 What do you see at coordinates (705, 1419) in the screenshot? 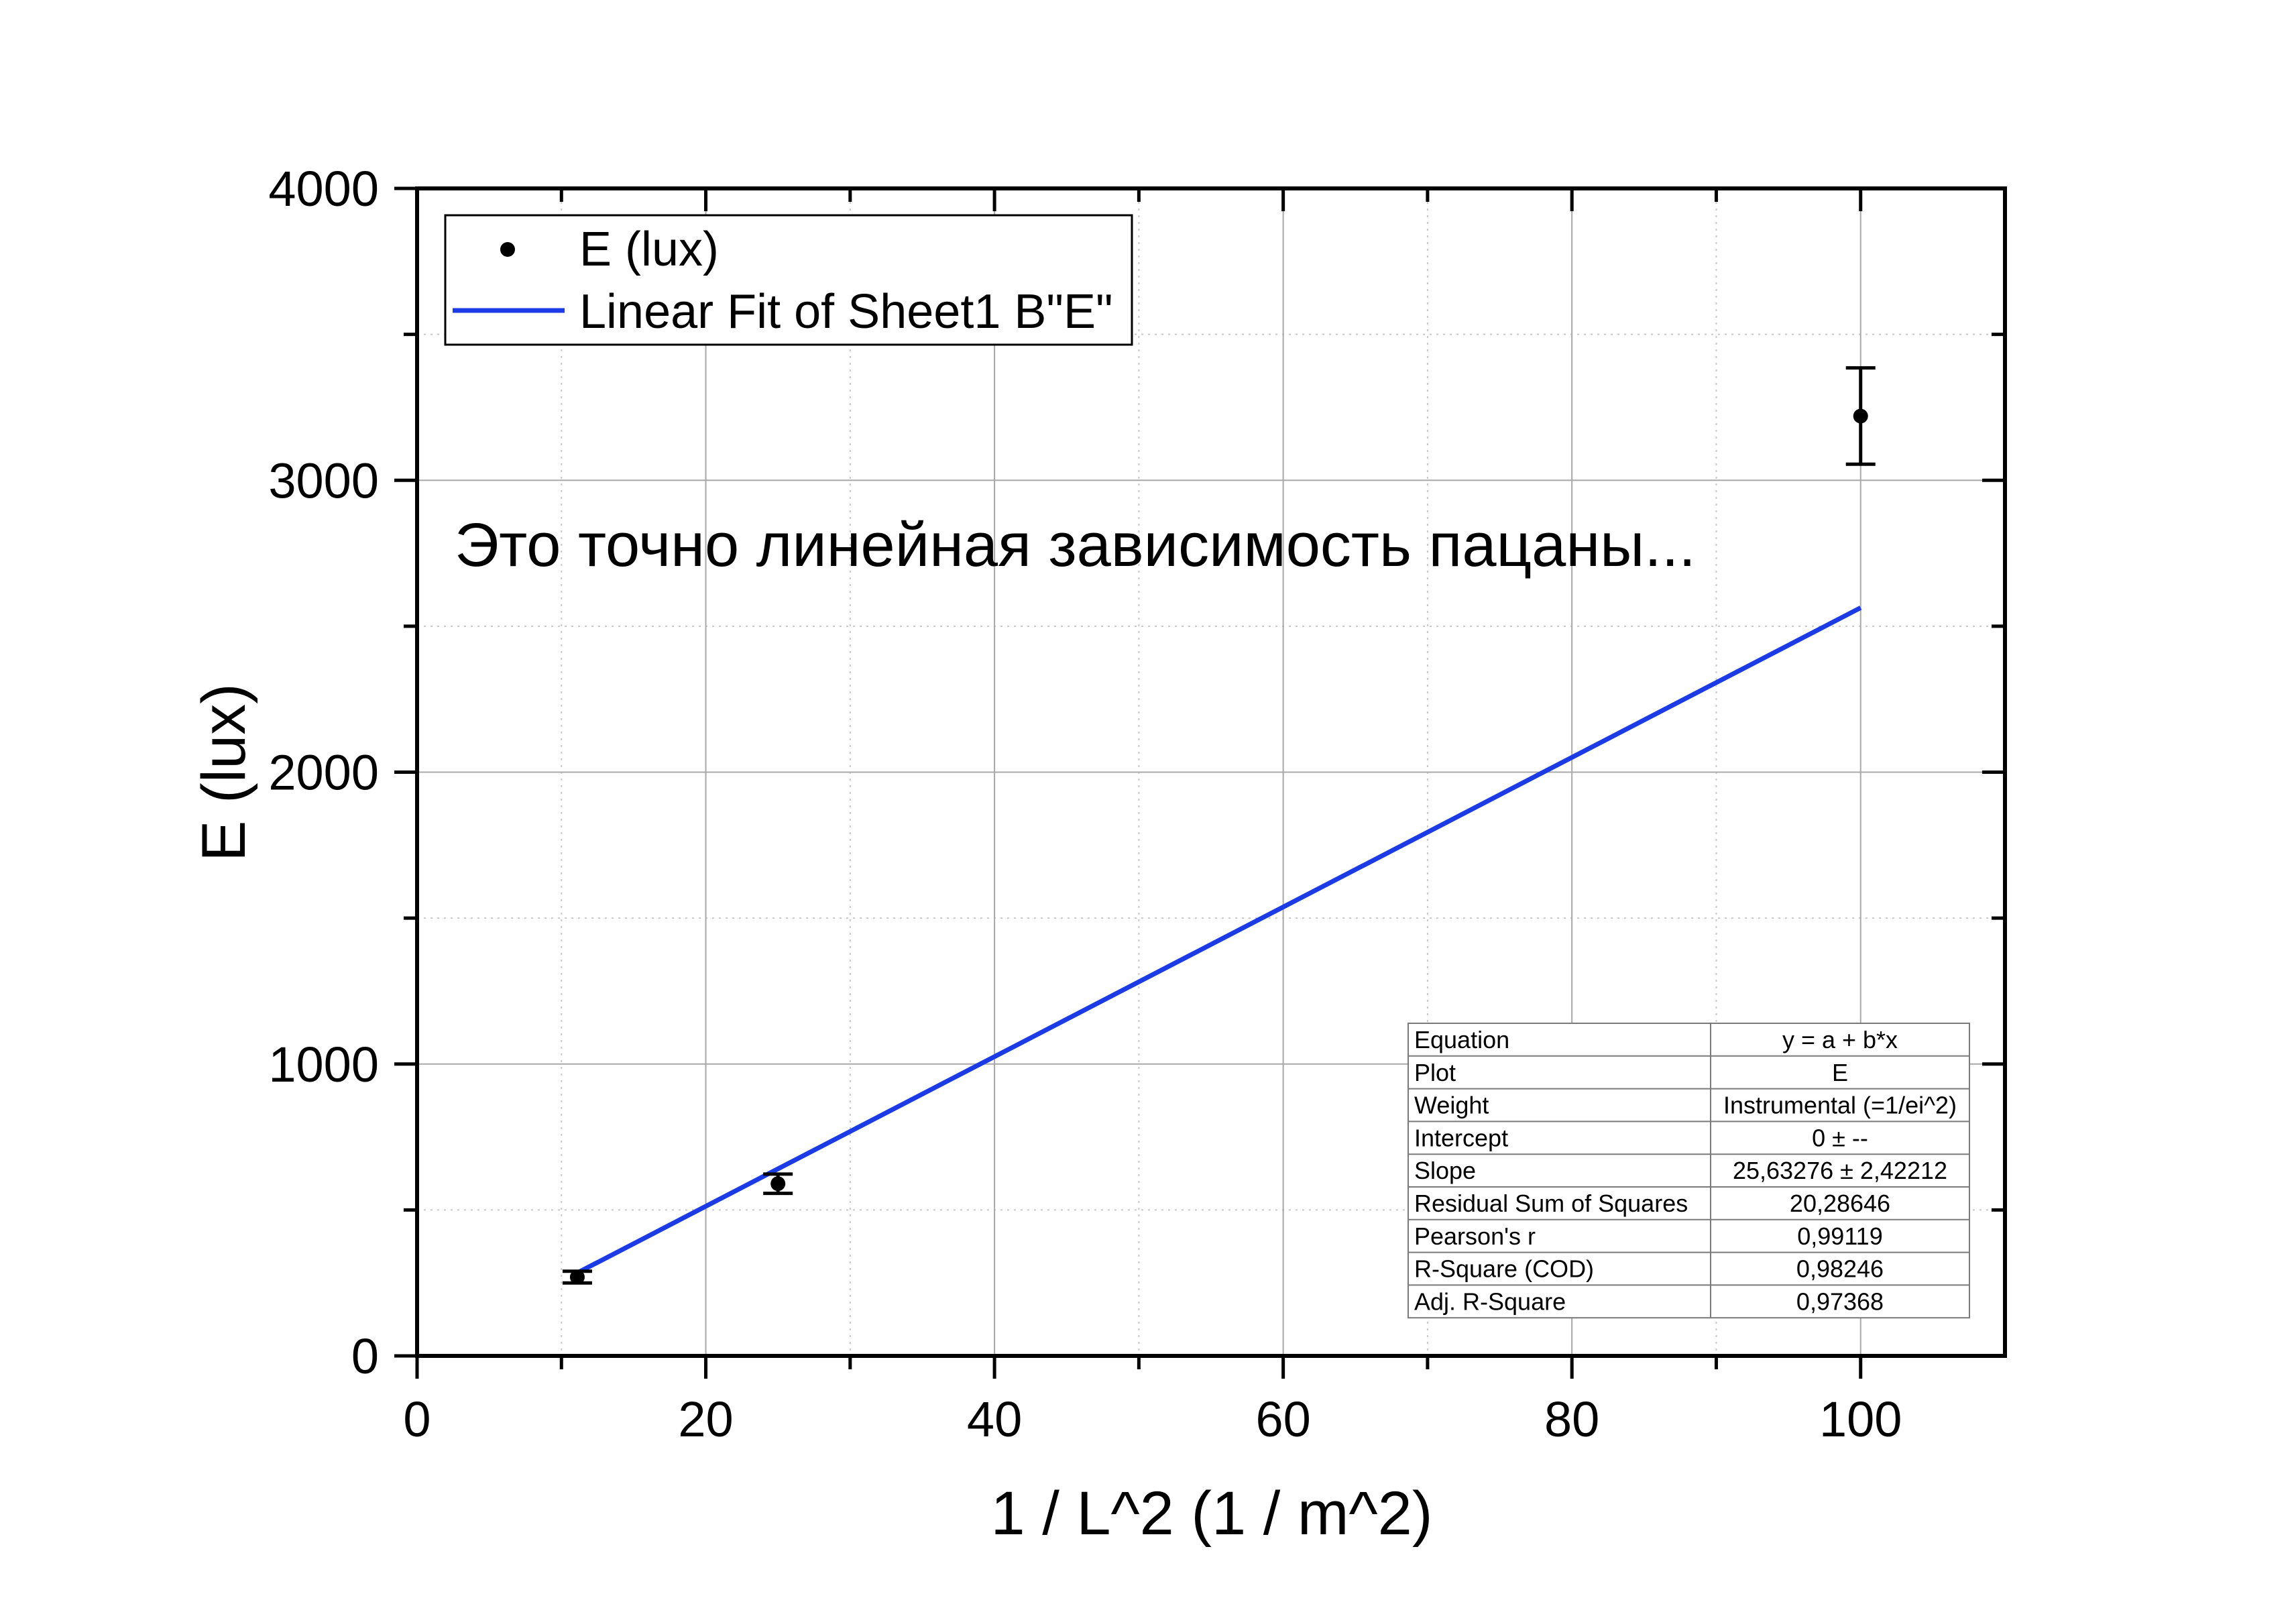
I see `x-tick-label: 20` at bounding box center [705, 1419].